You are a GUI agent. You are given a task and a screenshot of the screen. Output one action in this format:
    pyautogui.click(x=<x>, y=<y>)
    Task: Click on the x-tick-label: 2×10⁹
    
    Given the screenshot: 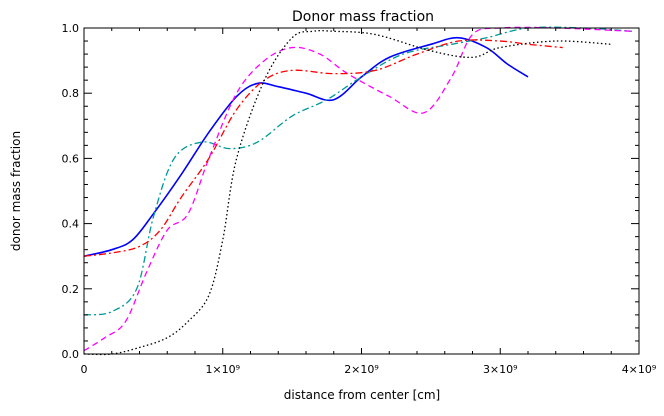 What is the action you would take?
    pyautogui.click(x=361, y=369)
    